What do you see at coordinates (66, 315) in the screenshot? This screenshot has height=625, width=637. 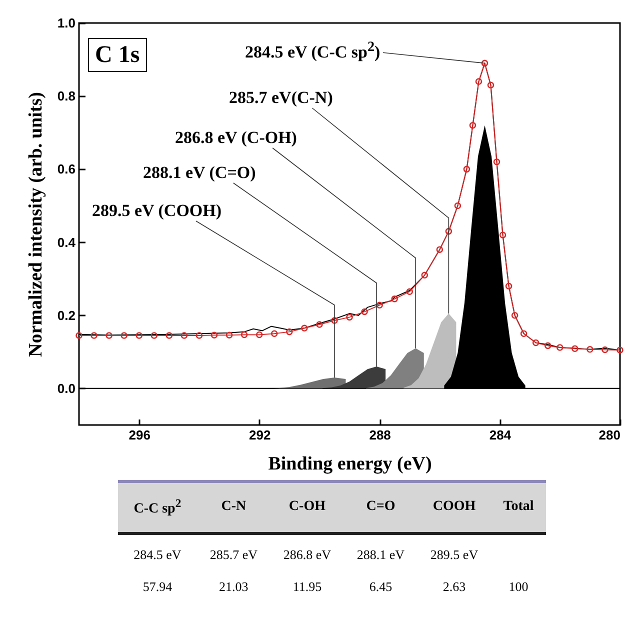 I see `y-tick-label: 0.2` at bounding box center [66, 315].